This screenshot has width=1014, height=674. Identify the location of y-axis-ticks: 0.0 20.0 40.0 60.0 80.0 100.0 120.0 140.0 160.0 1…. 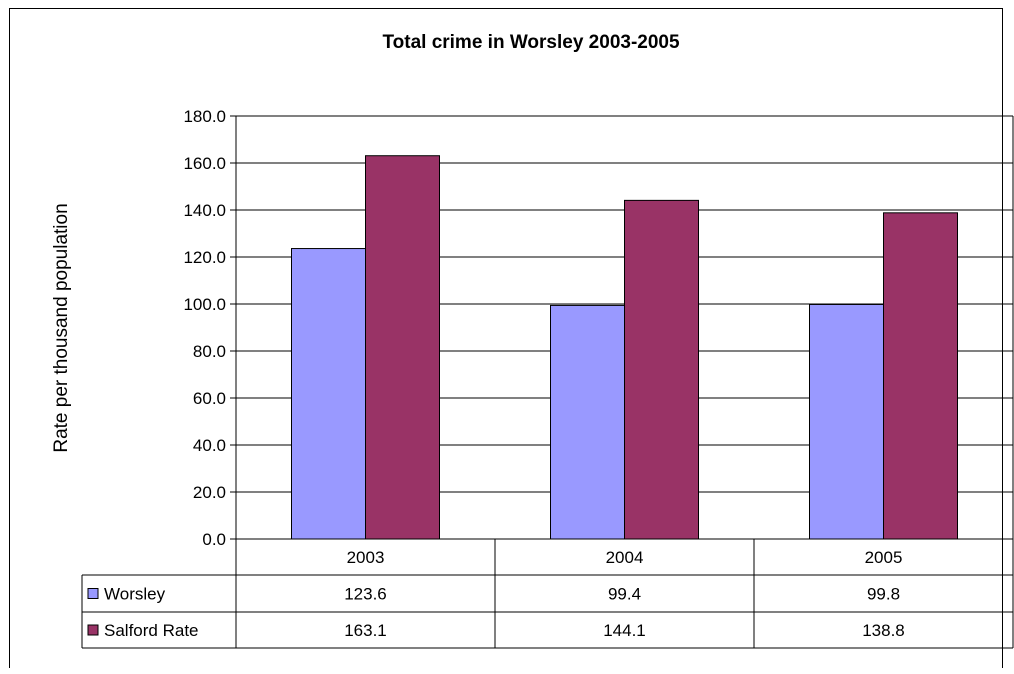
(209, 328).